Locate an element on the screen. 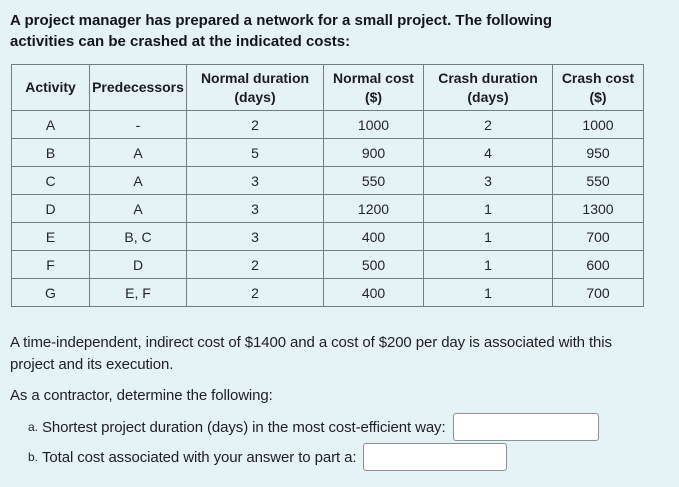  table-cell: 950 is located at coordinates (598, 152).